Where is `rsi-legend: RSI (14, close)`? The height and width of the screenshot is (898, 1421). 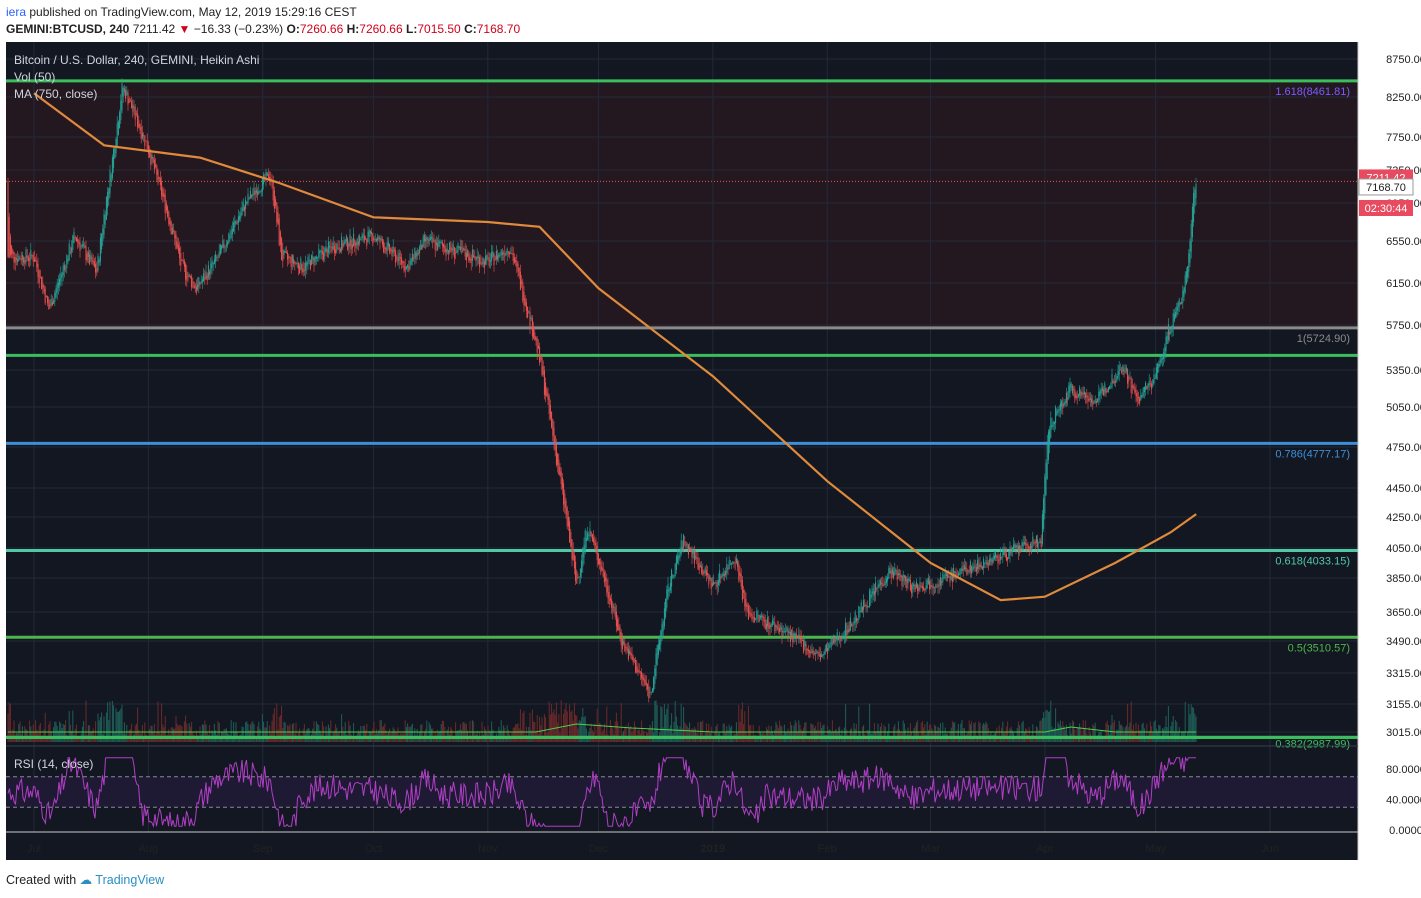
rsi-legend: RSI (14, close) is located at coordinates (53, 764).